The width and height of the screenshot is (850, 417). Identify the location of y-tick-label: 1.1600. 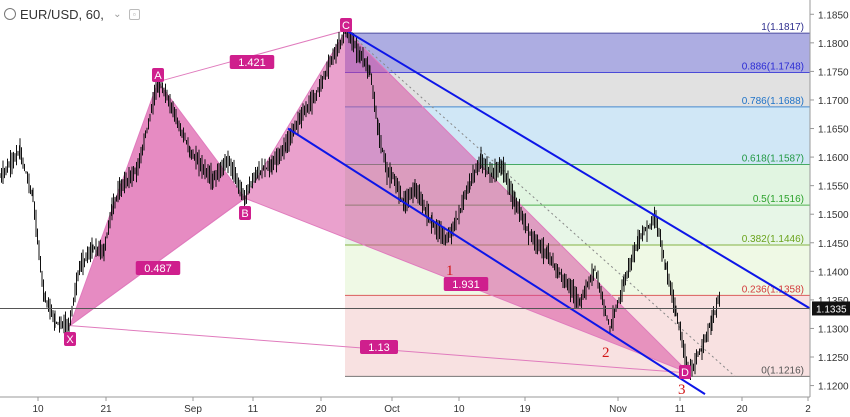
(833, 158).